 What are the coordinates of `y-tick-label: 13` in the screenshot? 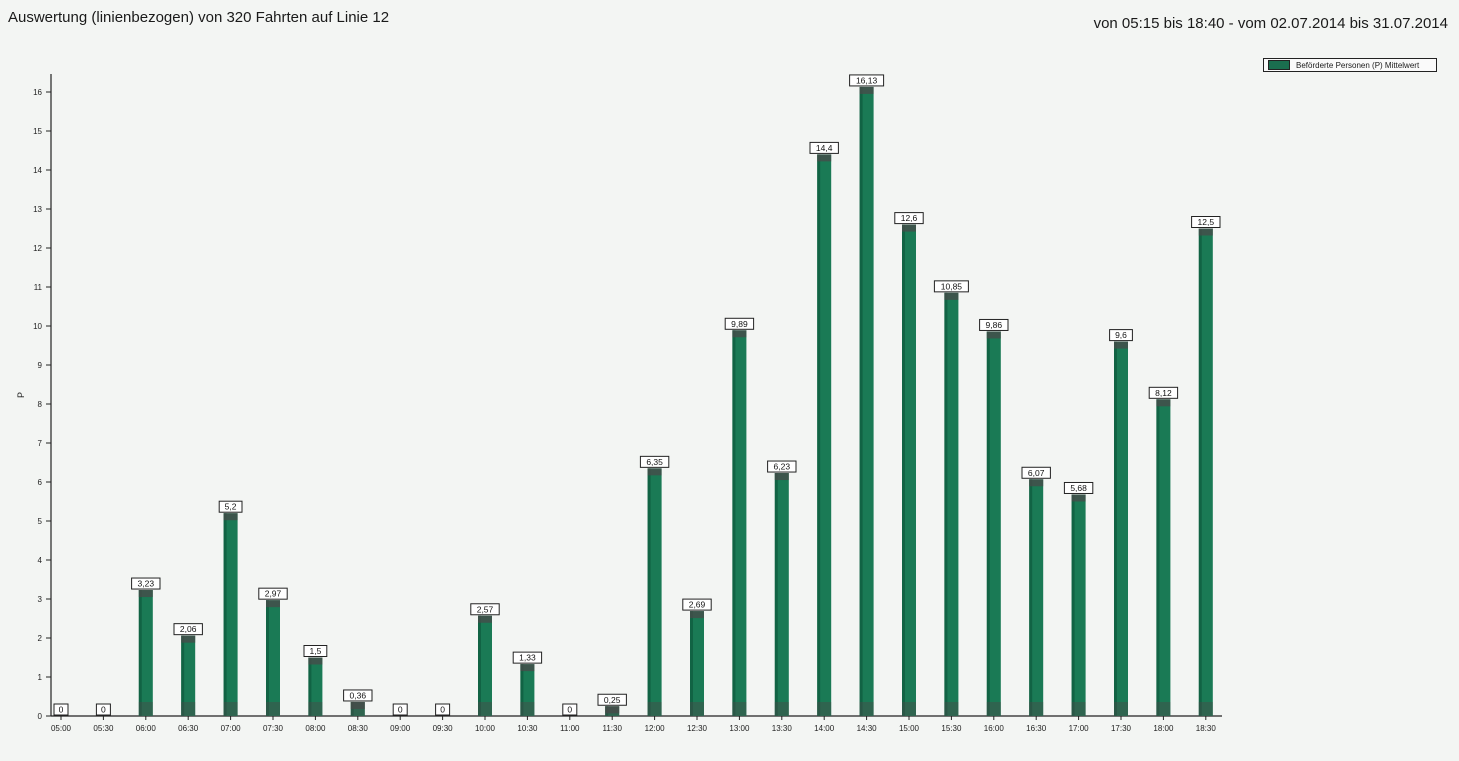 It's located at (37, 209).